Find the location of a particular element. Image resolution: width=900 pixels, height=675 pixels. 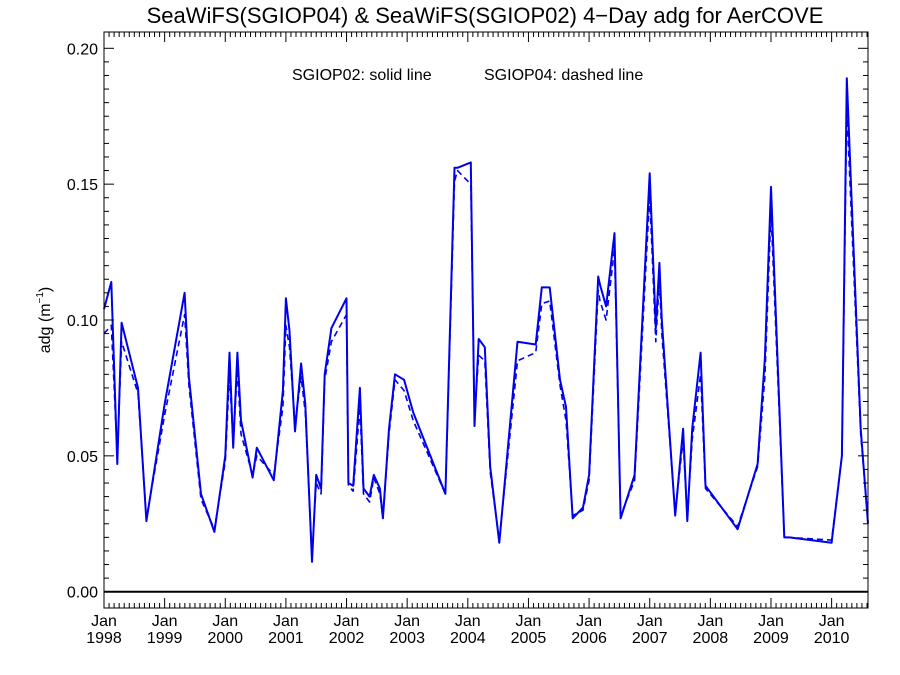

annotation-dashed-line: SGIOP04: dashed line is located at coordinates (563, 75).